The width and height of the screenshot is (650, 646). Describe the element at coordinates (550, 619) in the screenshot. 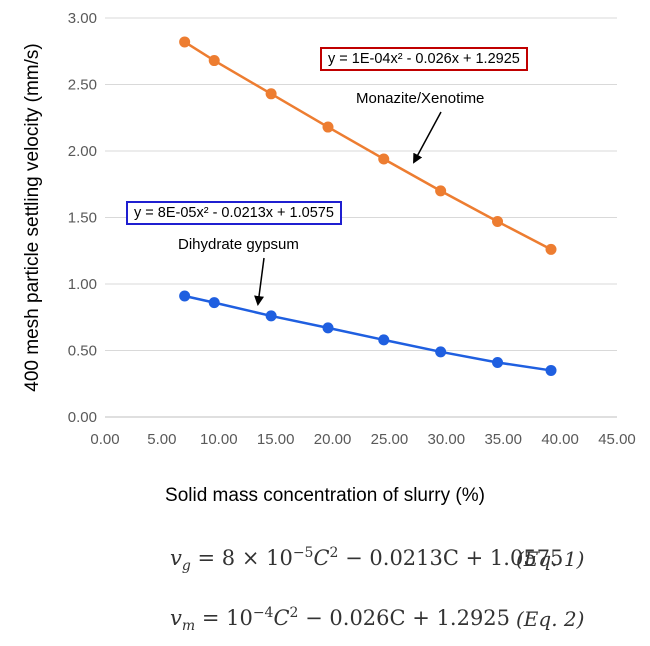

I see `equation-2-label: (Eq. 2)` at that location.